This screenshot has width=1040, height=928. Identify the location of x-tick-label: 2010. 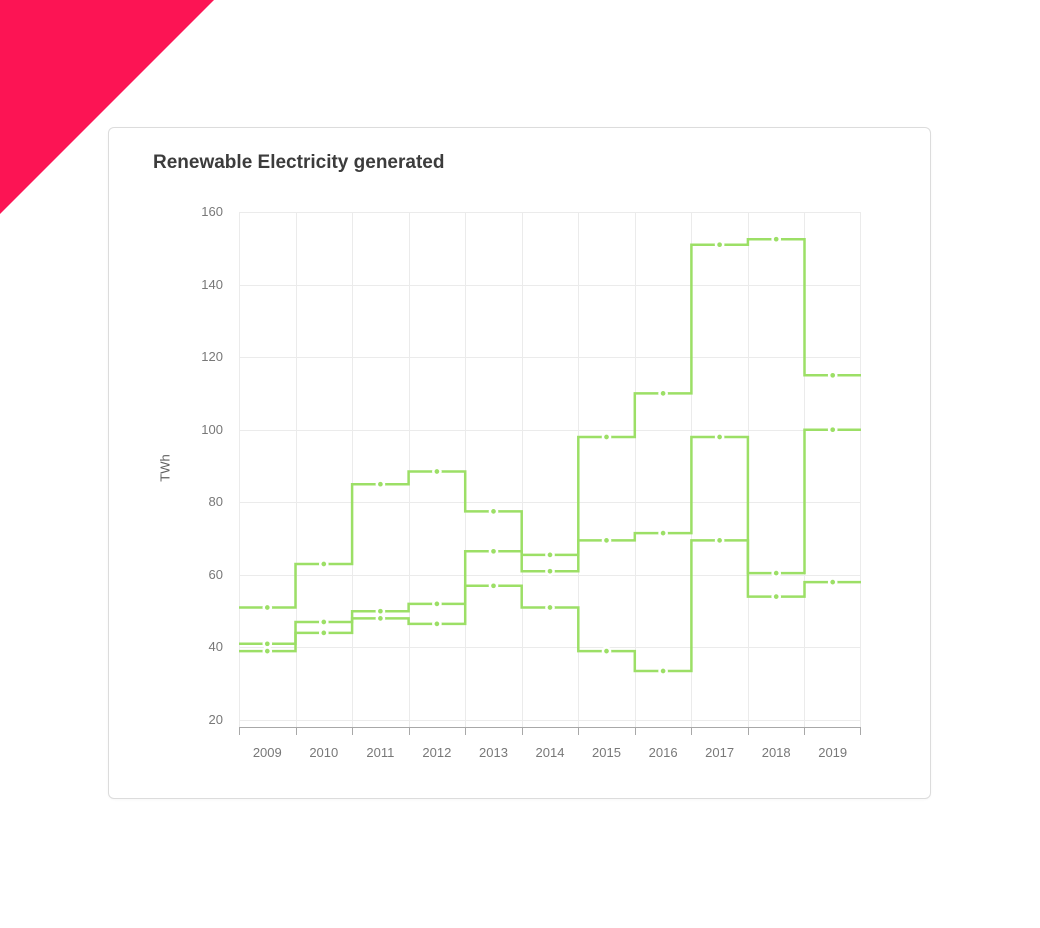
(324, 752).